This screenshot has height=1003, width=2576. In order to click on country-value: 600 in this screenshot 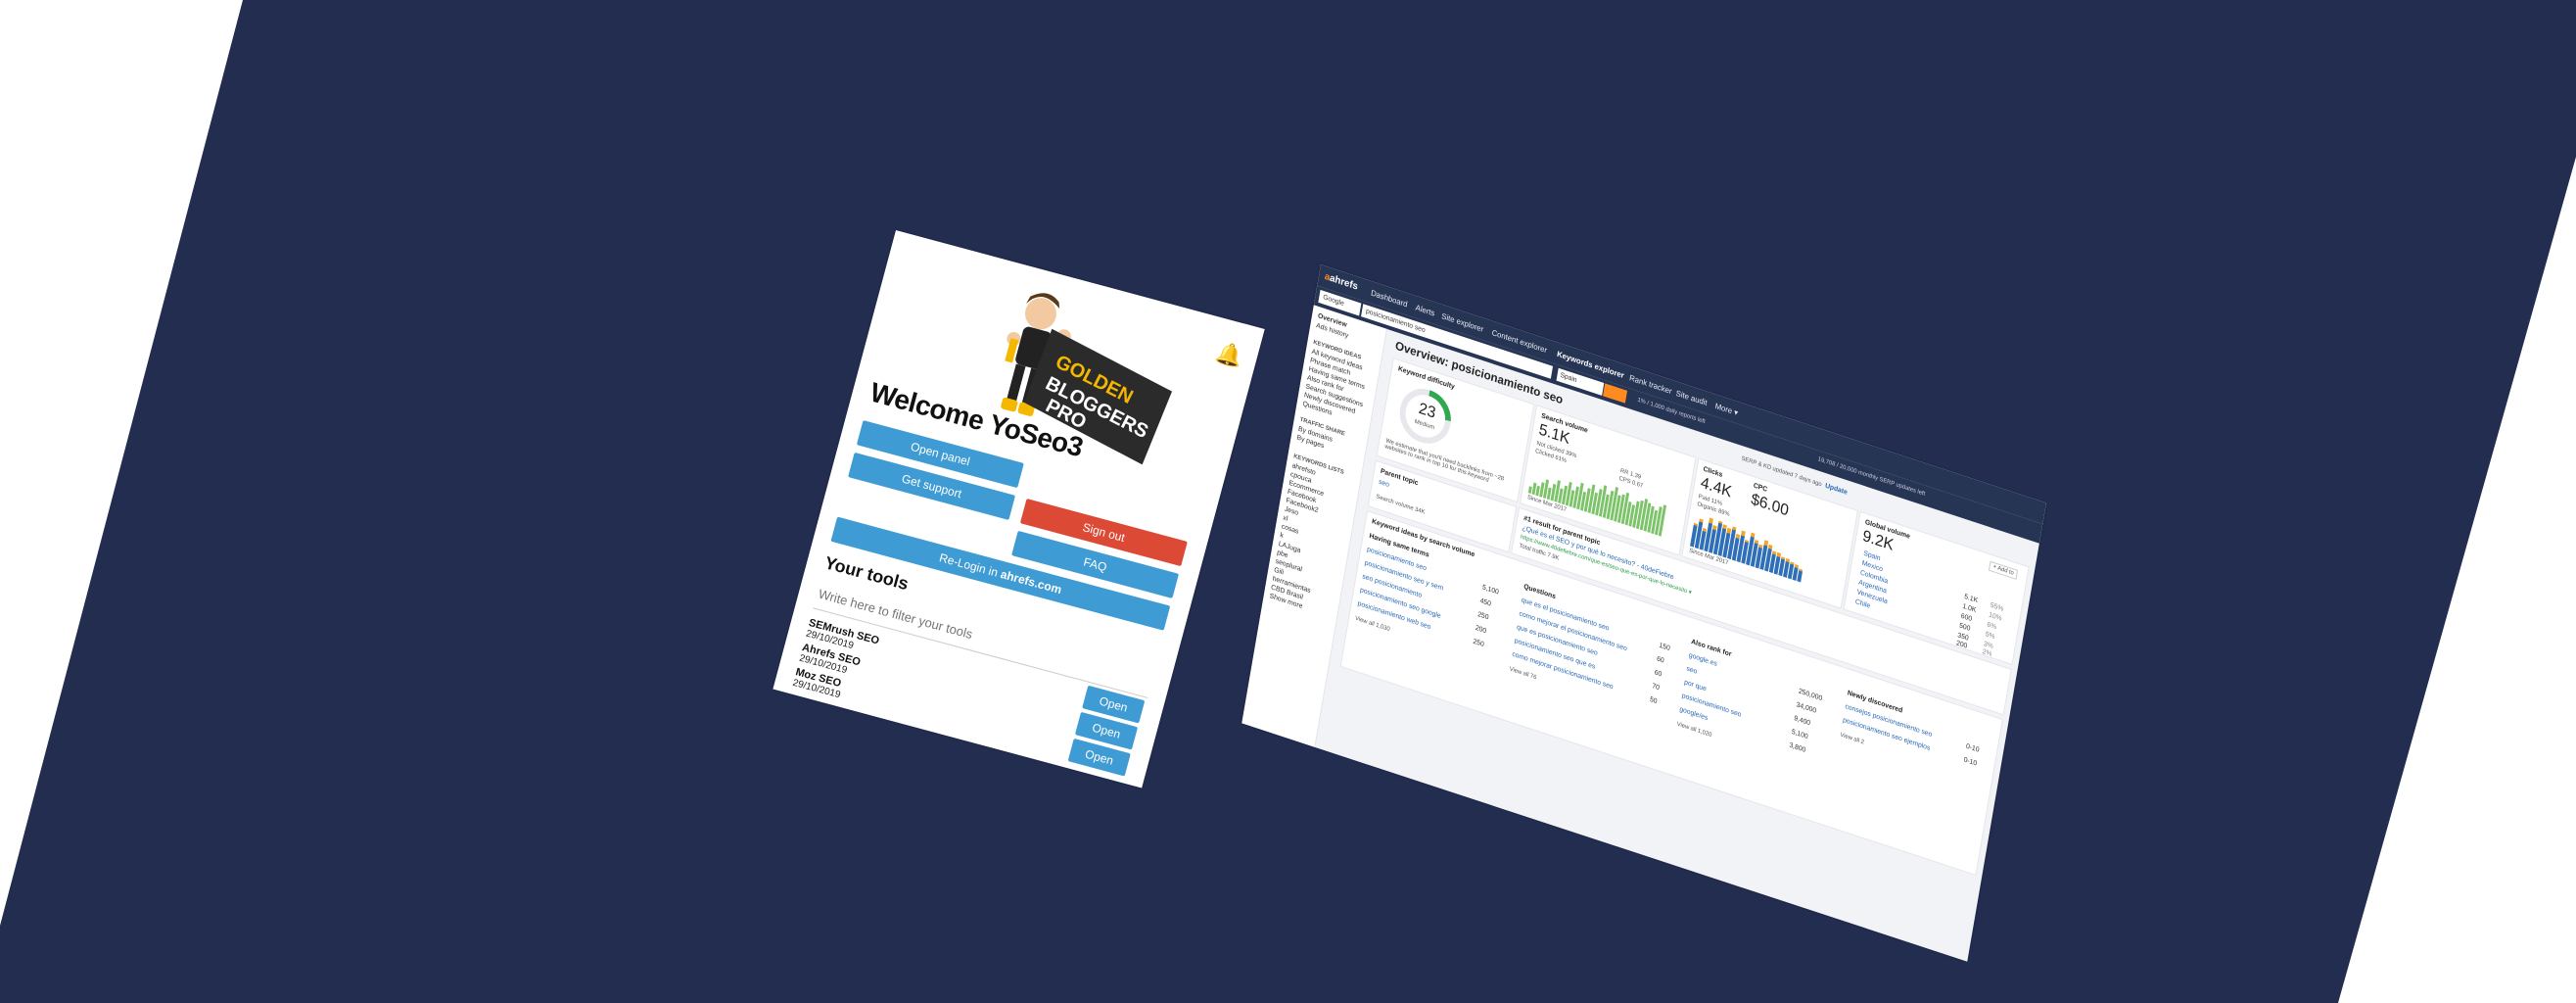, I will do `click(1966, 618)`.